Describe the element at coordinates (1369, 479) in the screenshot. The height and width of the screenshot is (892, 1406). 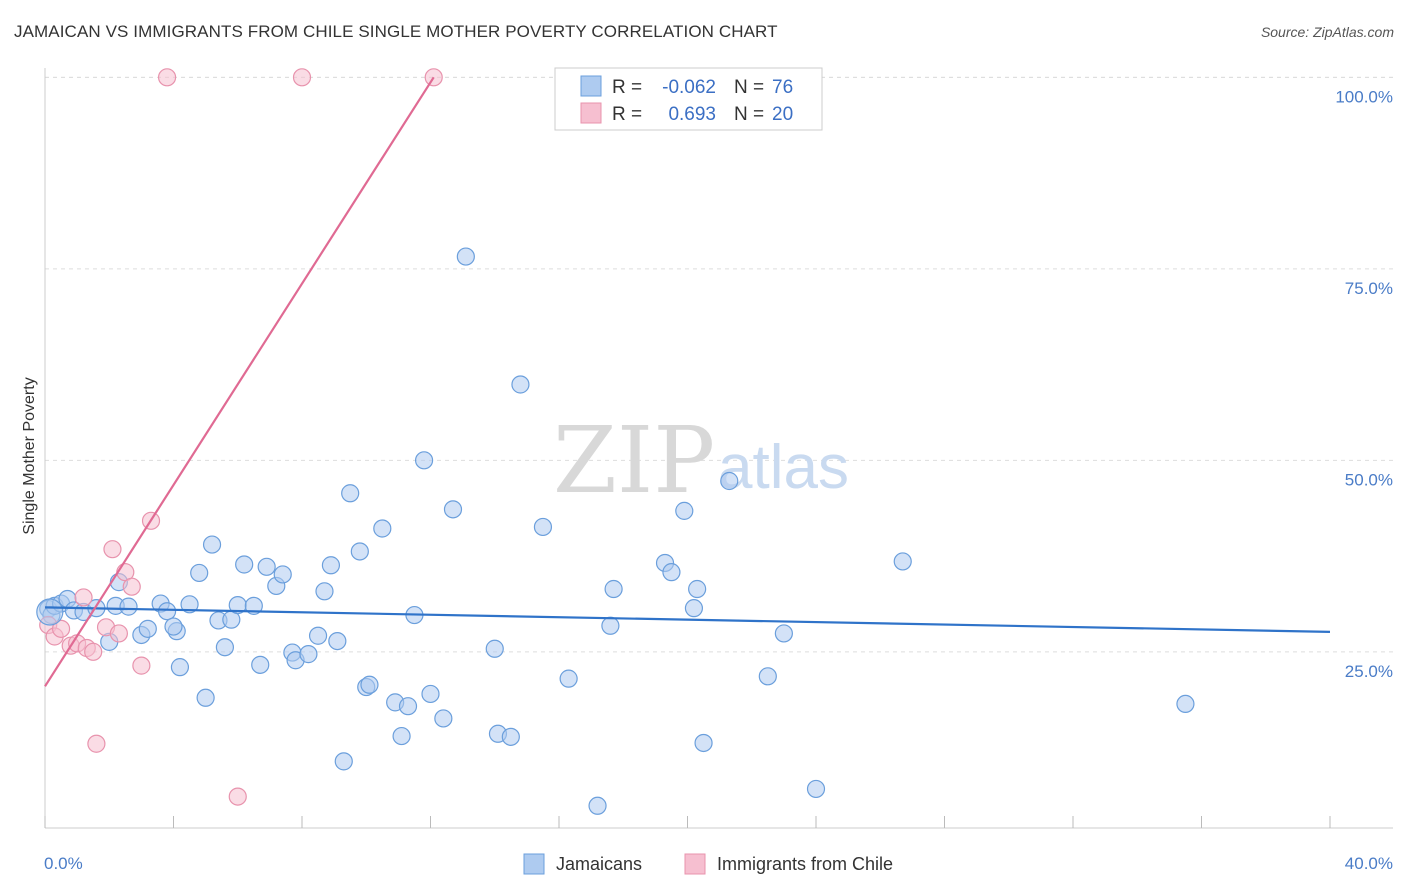
I see `y-tick-label: 50.0%` at that location.